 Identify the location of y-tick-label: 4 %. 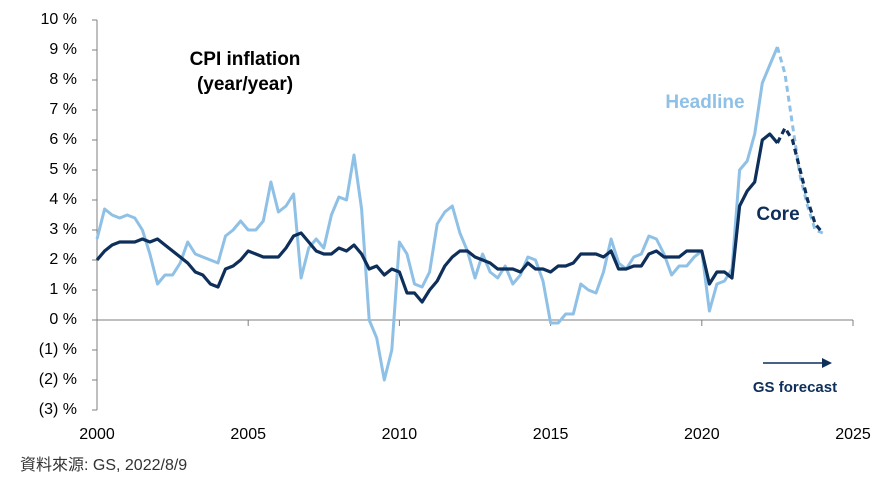
(63, 199).